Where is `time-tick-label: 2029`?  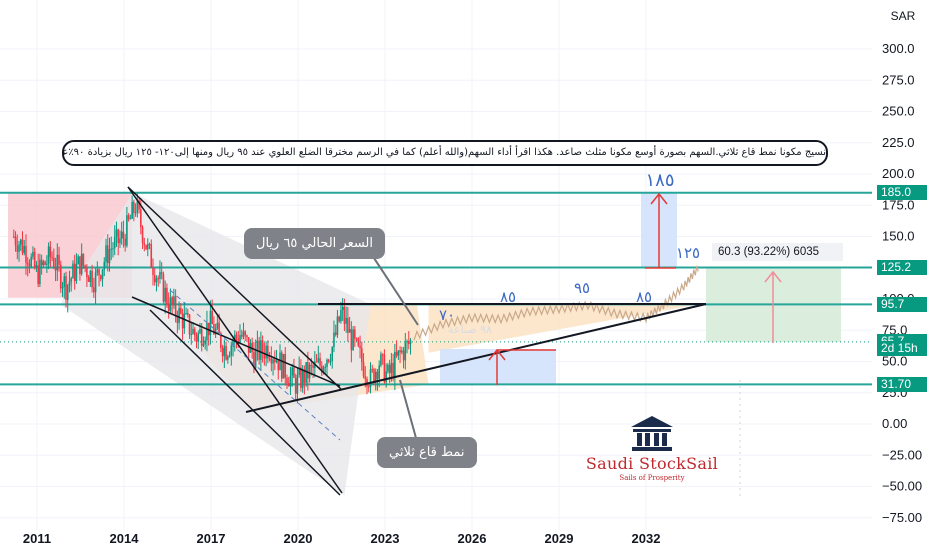 time-tick-label: 2029 is located at coordinates (559, 538).